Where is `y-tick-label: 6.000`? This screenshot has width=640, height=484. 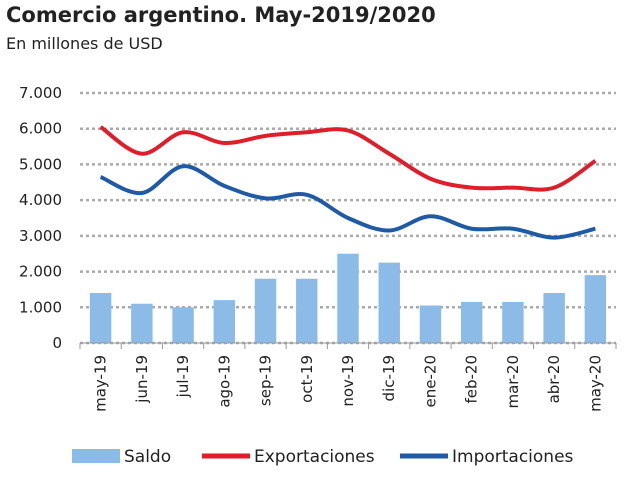 y-tick-label: 6.000 is located at coordinates (40, 129).